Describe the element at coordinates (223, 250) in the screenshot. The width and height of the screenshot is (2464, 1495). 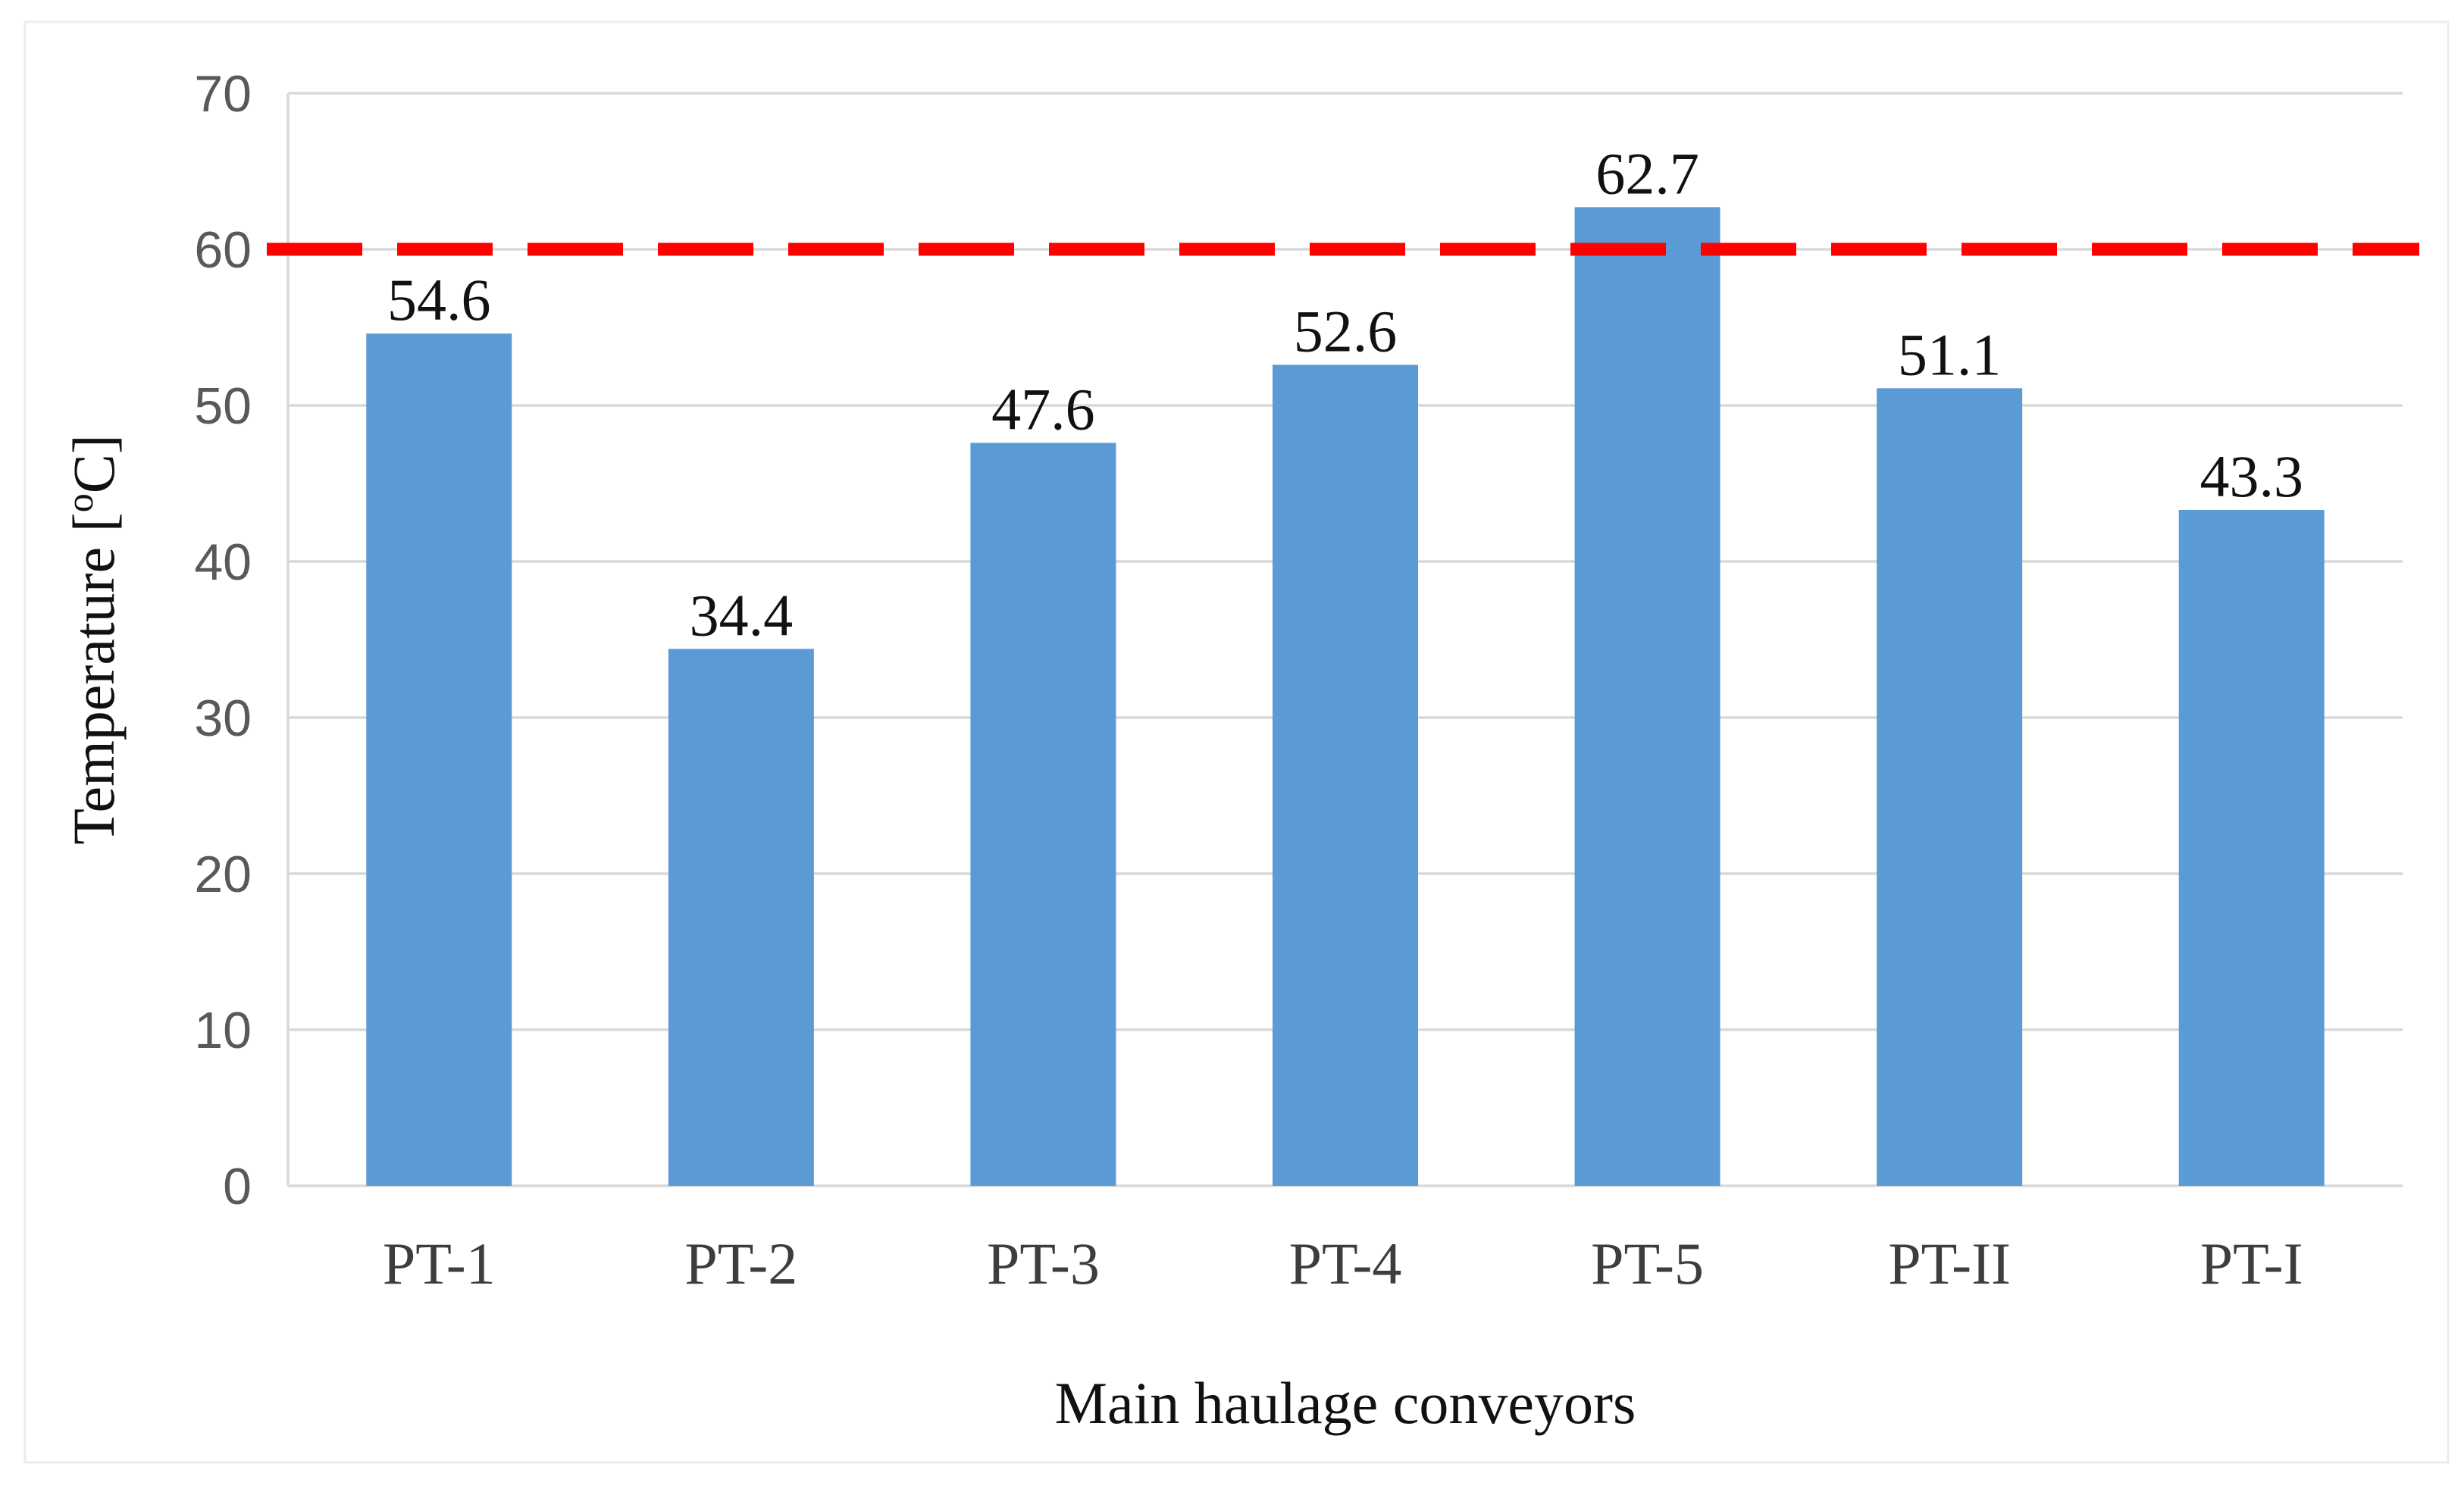
I see `y-tick-label: 60` at that location.